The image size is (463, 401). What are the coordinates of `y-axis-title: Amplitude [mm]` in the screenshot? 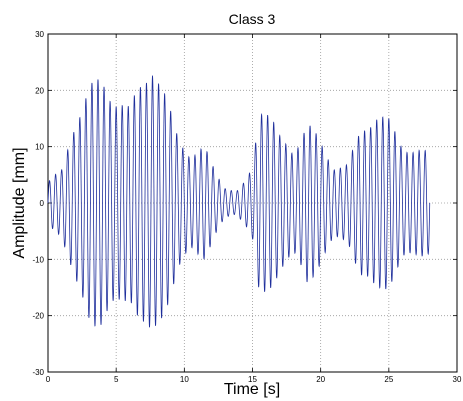 It's located at (19, 202).